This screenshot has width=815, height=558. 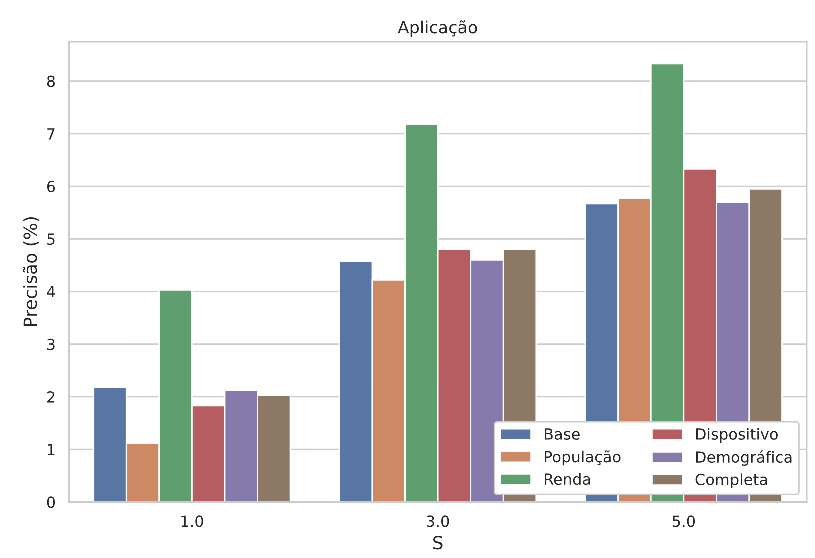 I want to click on legend-label: Base, so click(x=562, y=434).